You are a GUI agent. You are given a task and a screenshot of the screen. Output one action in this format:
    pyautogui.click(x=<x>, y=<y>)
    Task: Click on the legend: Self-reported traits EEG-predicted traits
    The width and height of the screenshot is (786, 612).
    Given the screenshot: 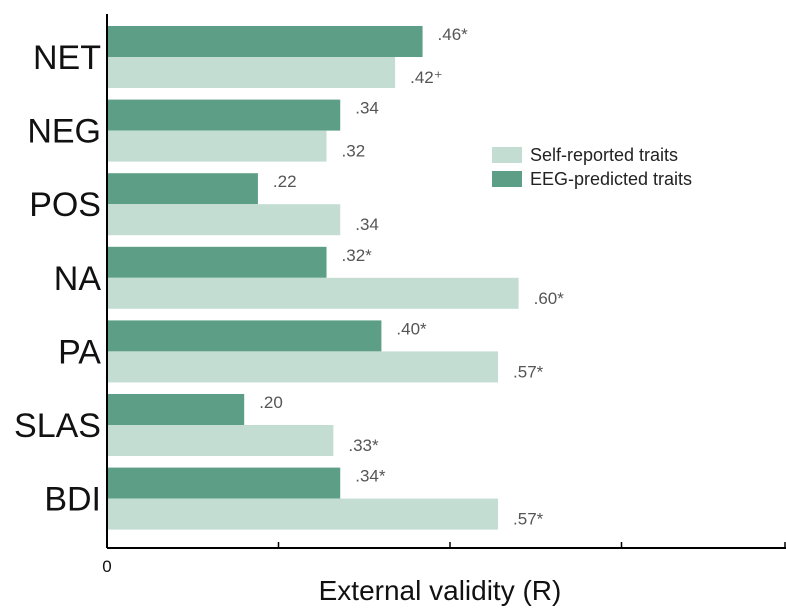 What is the action you would take?
    pyautogui.click(x=592, y=167)
    